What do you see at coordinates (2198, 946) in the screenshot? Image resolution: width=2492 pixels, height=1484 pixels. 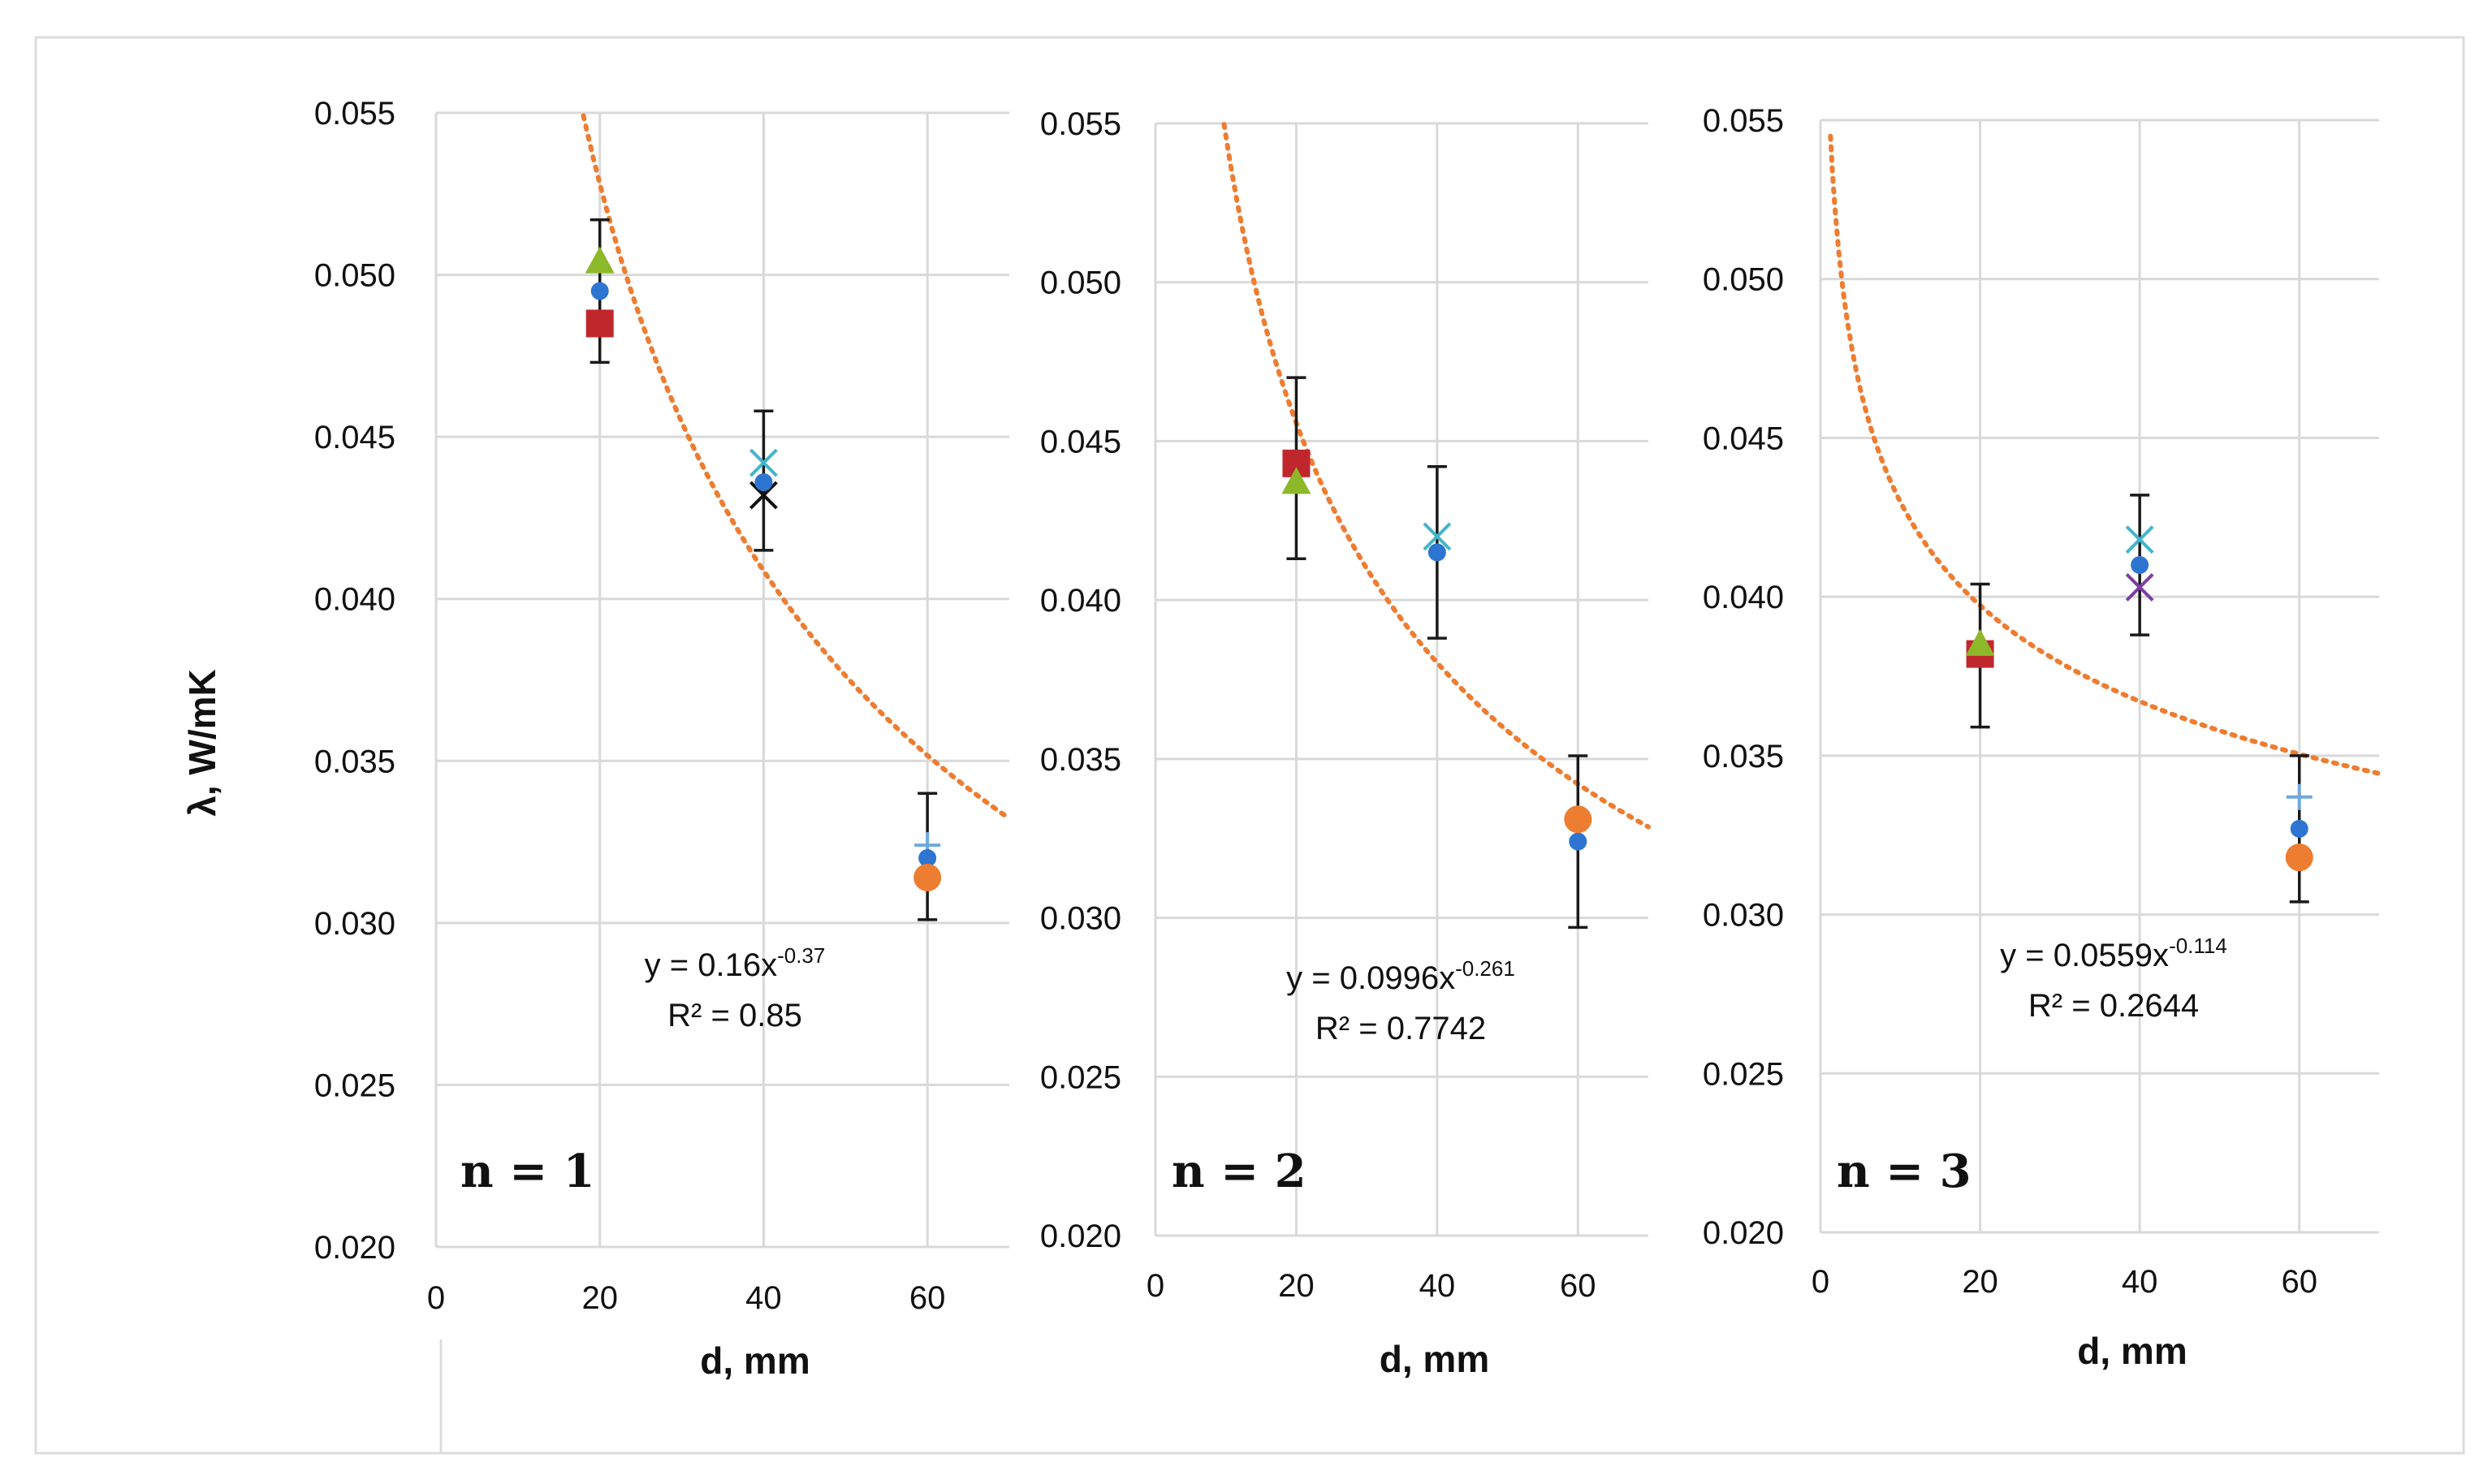 I see `trend-equation-exponent: -0.114` at bounding box center [2198, 946].